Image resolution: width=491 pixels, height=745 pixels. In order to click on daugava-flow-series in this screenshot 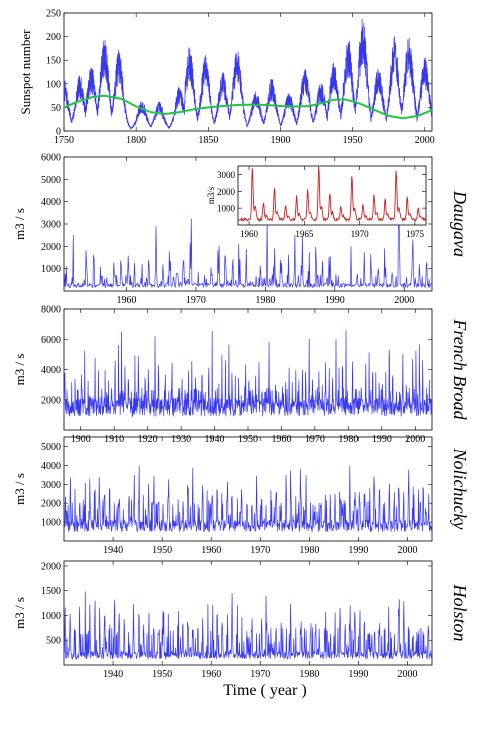, I will do `click(248, 252)`.